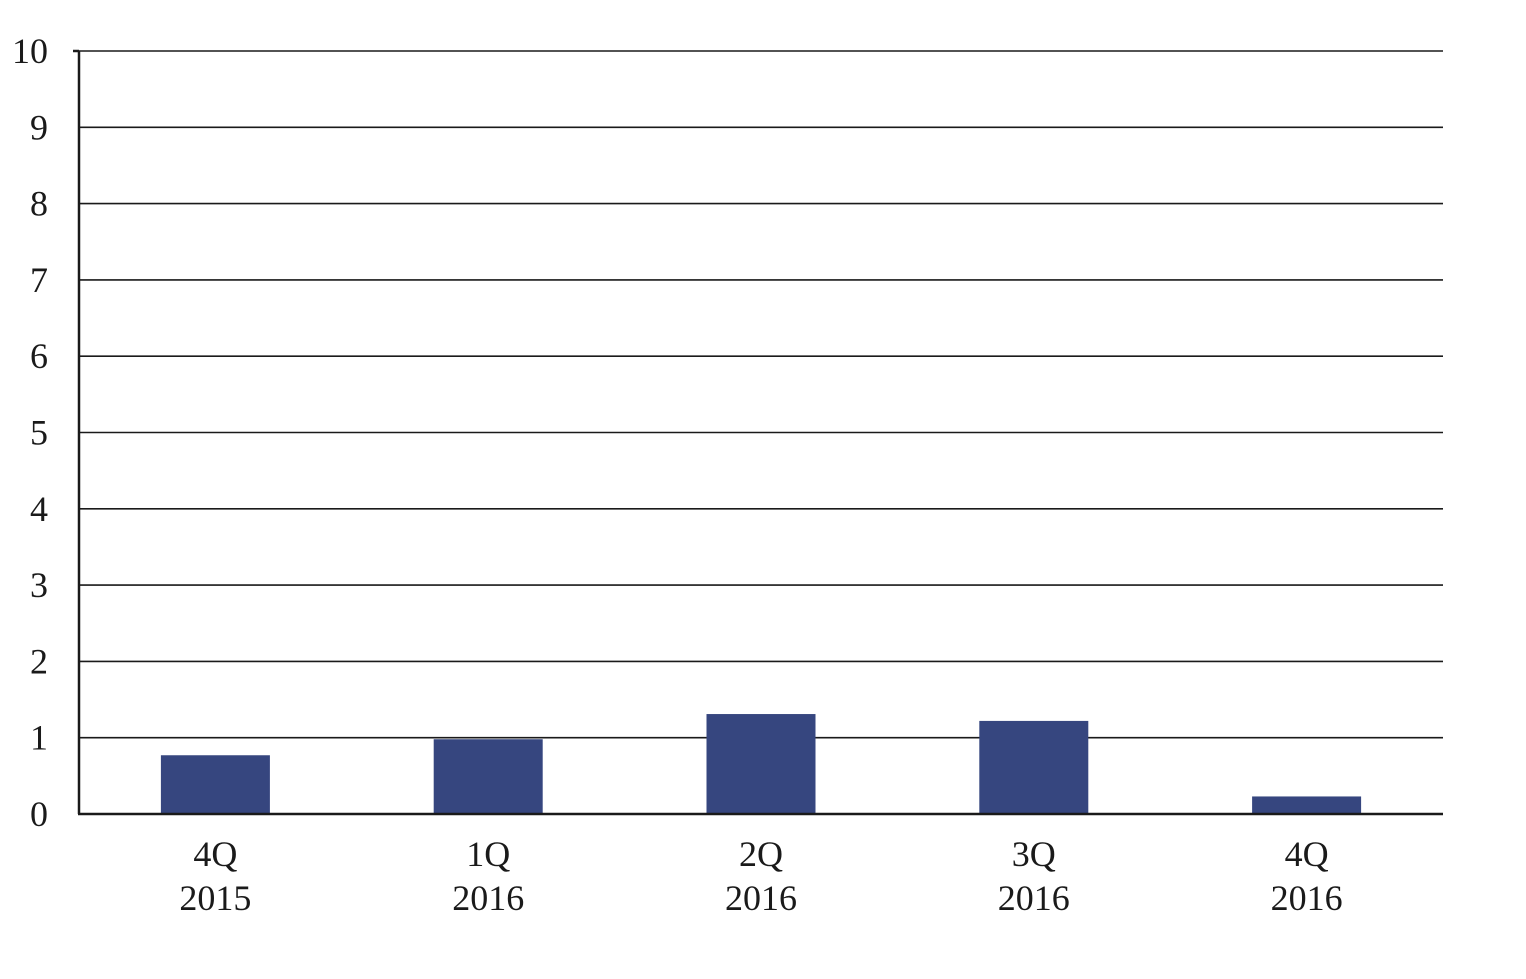  What do you see at coordinates (1307, 876) in the screenshot?
I see `x-tick-label: 4Q 2016` at bounding box center [1307, 876].